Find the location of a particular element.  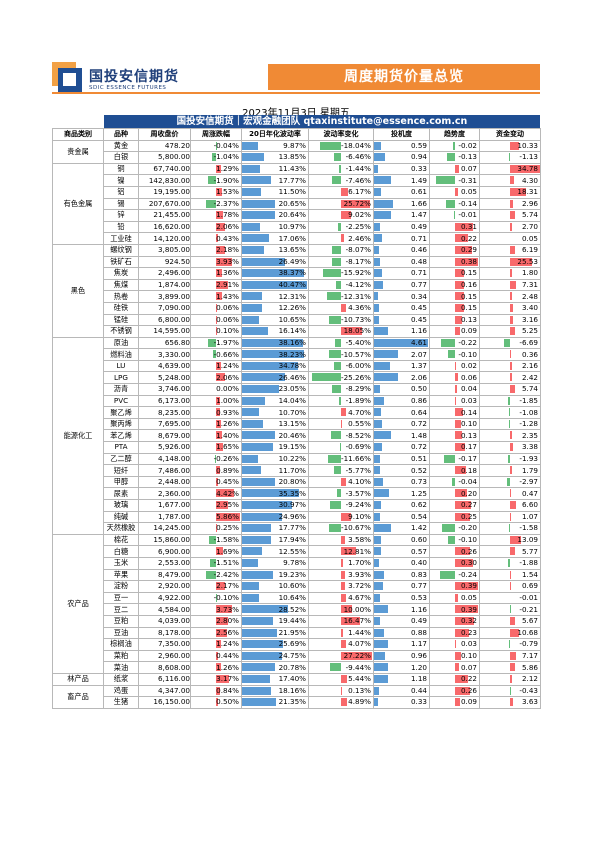

product-name-cell: 锰硅 is located at coordinates (121, 320).